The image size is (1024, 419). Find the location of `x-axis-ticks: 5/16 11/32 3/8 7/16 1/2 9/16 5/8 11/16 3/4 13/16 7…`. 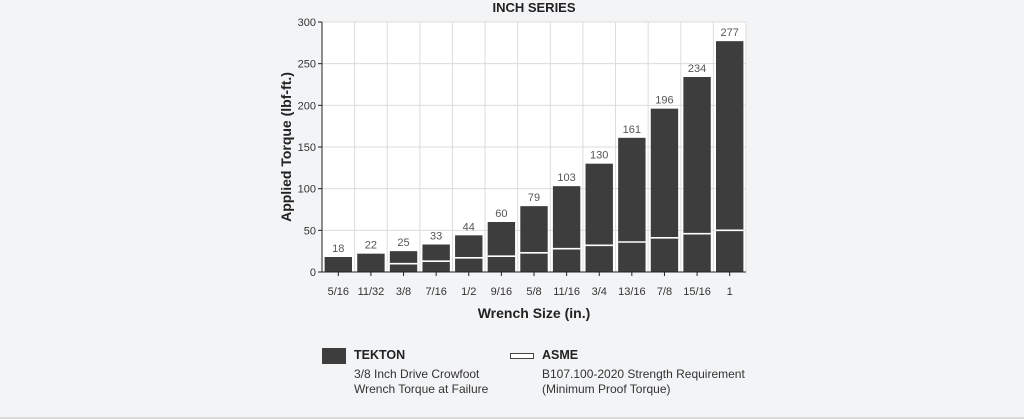

x-axis-ticks: 5/16 11/32 3/8 7/16 1/2 9/16 5/8 11/16 3/4 13/16 7… is located at coordinates (530, 285).